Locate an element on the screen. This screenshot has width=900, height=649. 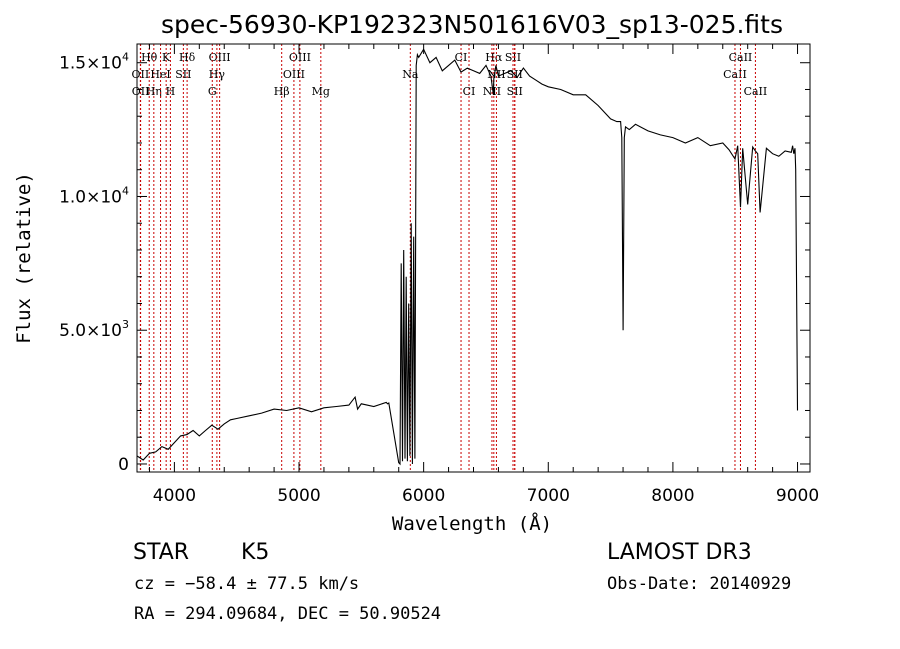
line-label: Na is located at coordinates (410, 74).